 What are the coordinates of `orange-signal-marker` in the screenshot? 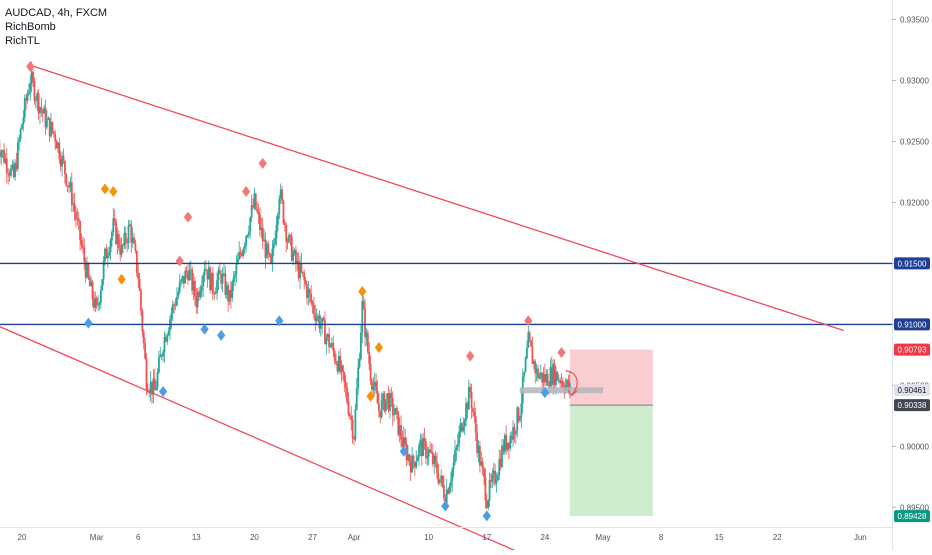 It's located at (370, 396).